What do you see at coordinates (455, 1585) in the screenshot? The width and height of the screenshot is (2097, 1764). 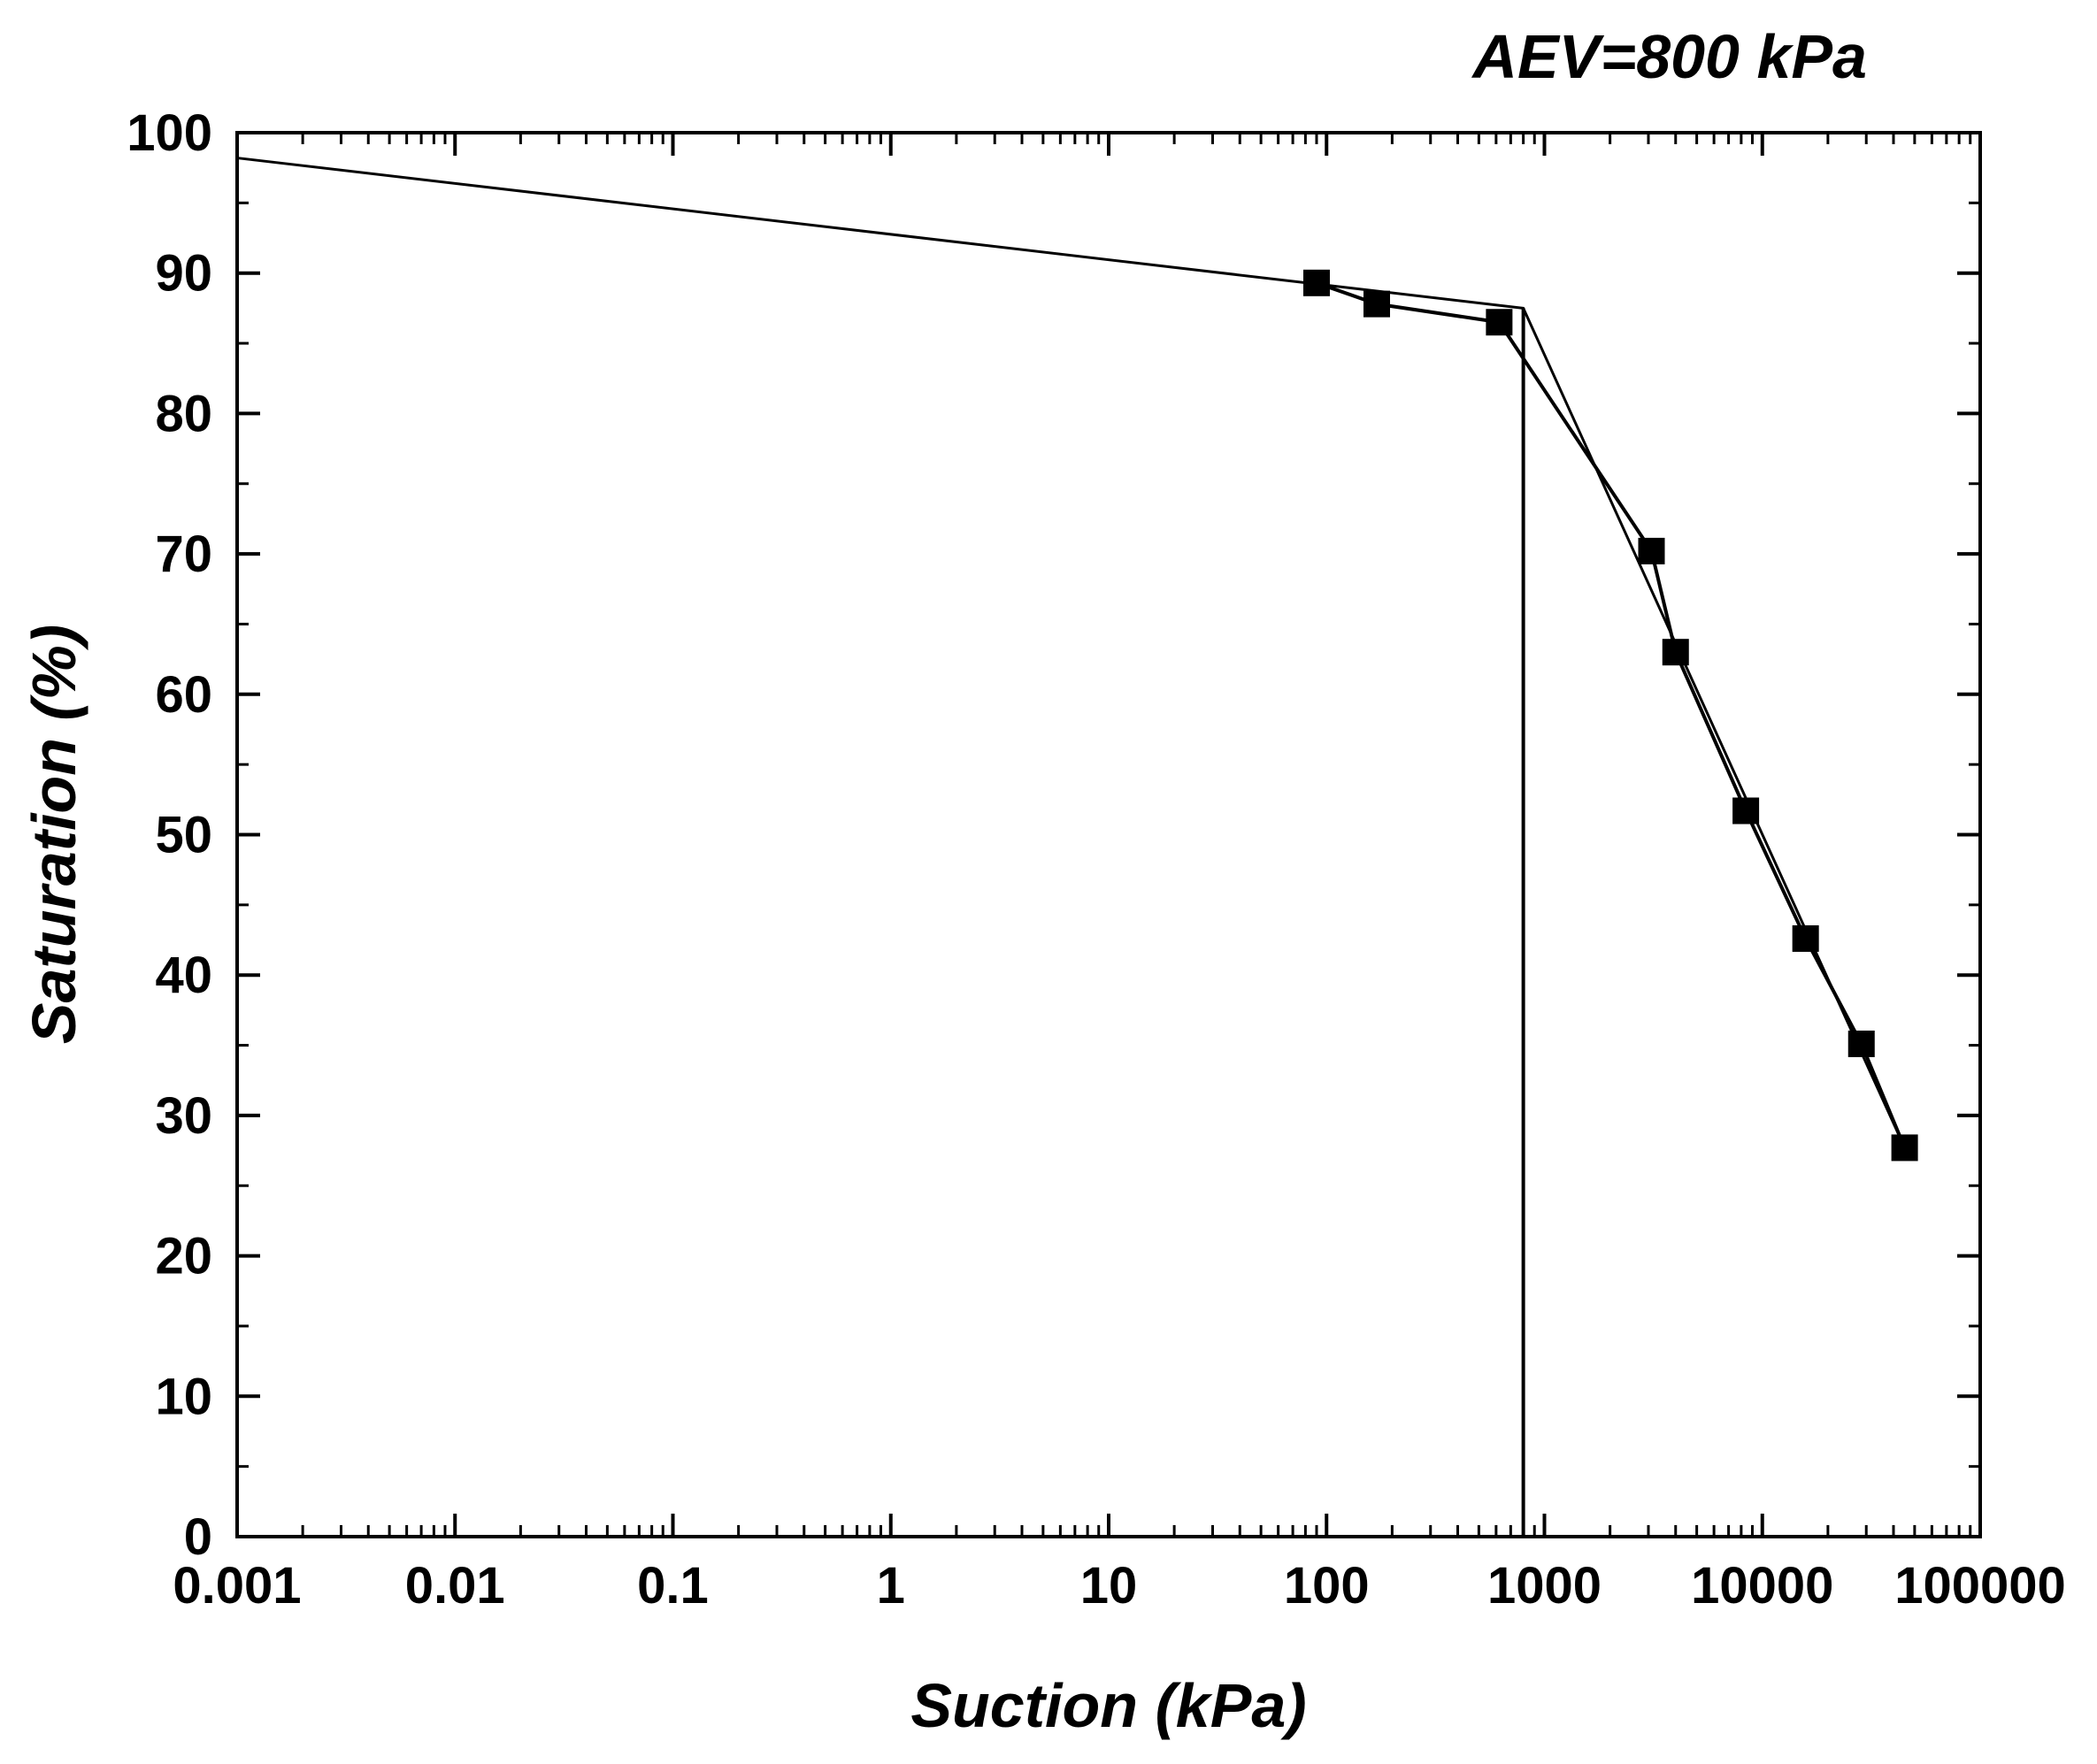 I see `x-tick-label: 0.01` at bounding box center [455, 1585].